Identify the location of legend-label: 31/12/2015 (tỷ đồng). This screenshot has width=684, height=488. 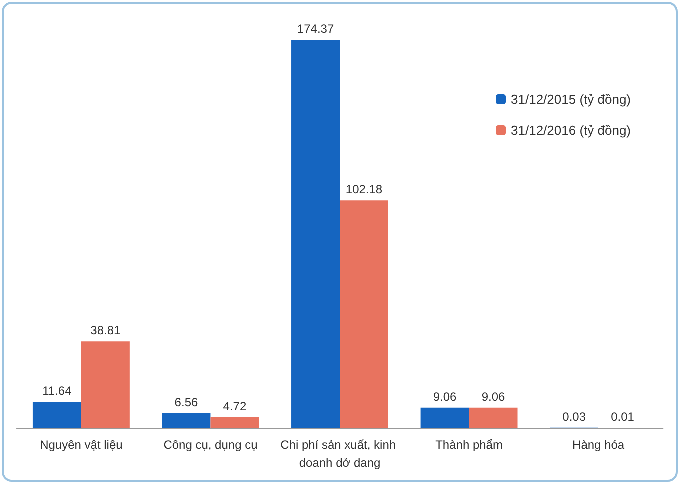
(571, 99).